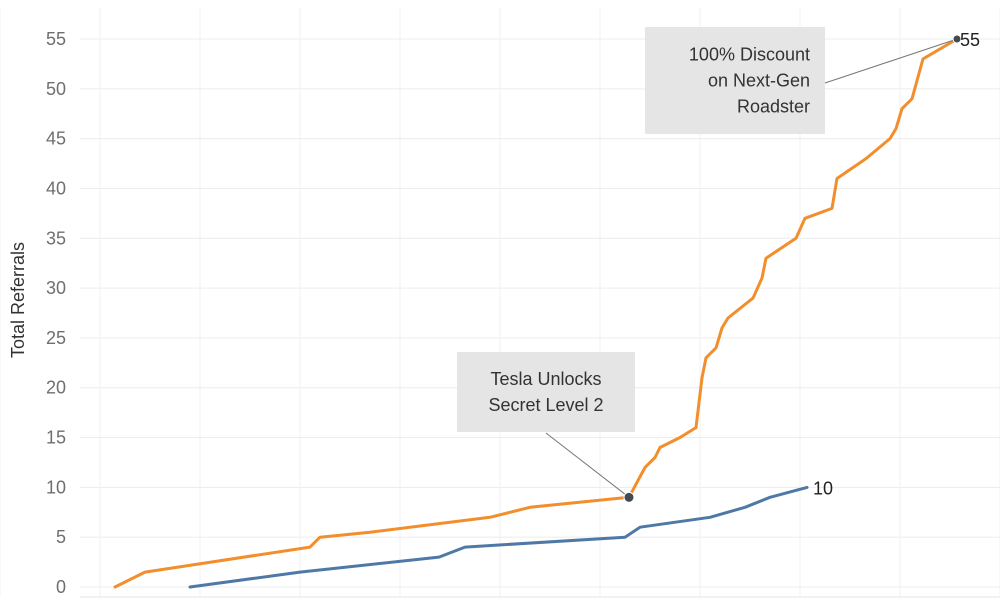 Image resolution: width=1000 pixels, height=605 pixels. Describe the element at coordinates (773, 107) in the screenshot. I see `annotation-text-line: Roadster` at that location.